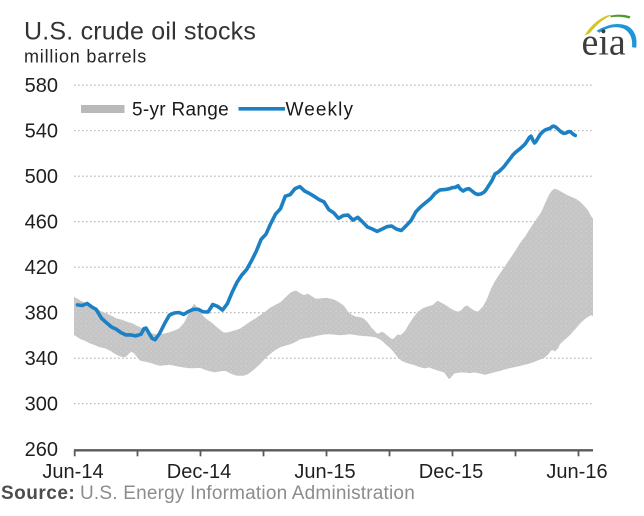 This screenshot has width=644, height=516. Describe the element at coordinates (451, 472) in the screenshot. I see `svg-text: Dec-15` at that location.